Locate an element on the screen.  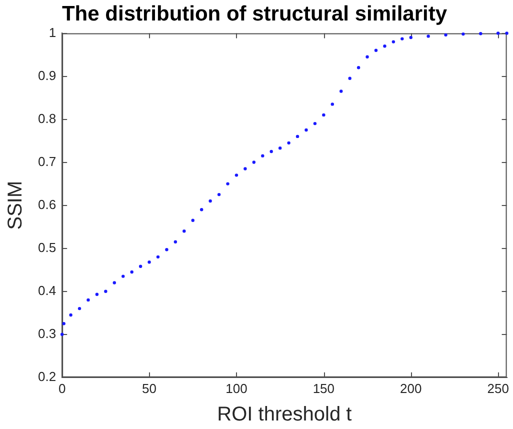
y-tick-label: 0.2 is located at coordinates (47, 376).